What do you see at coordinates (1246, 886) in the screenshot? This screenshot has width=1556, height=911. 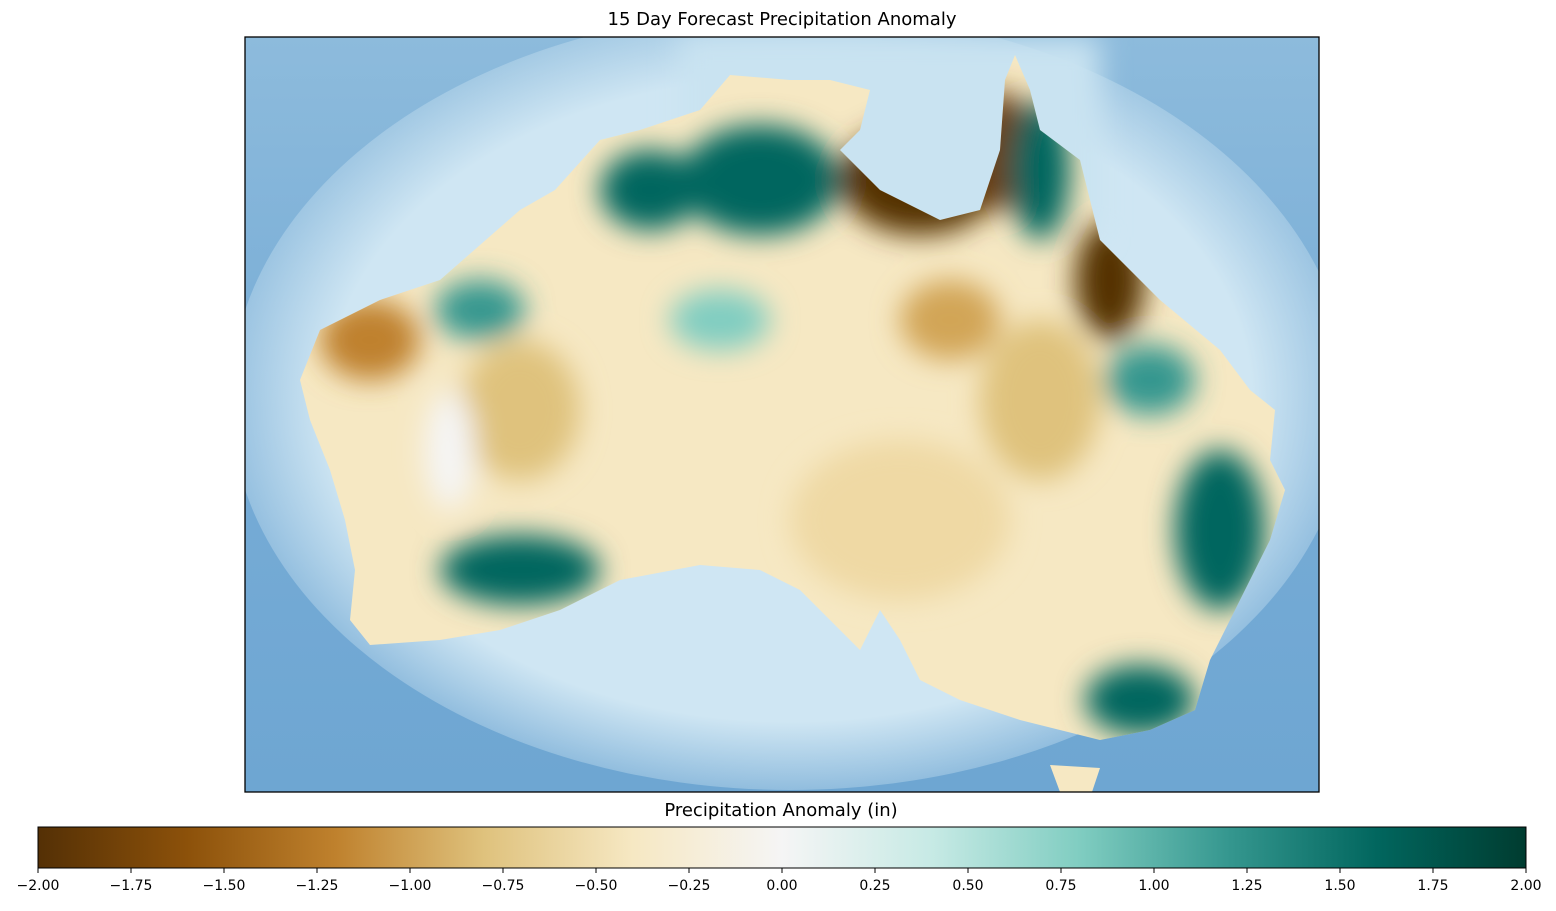 I see `tick-label: 1.25` at bounding box center [1246, 886].